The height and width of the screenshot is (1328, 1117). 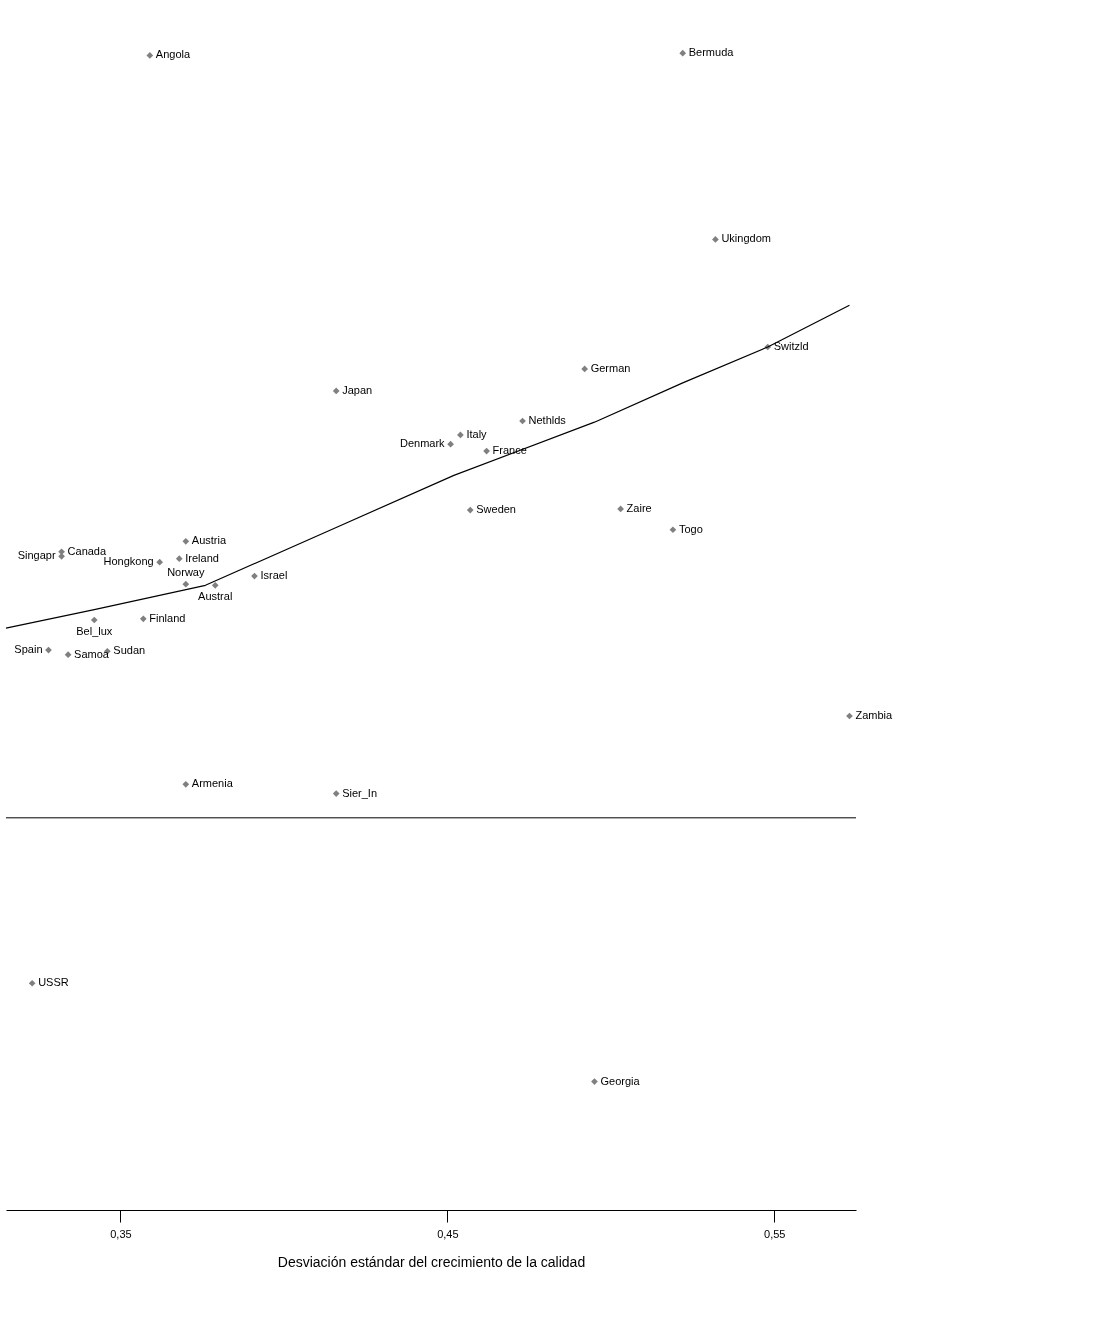 I want to click on annotation: Austria, so click(x=209, y=540).